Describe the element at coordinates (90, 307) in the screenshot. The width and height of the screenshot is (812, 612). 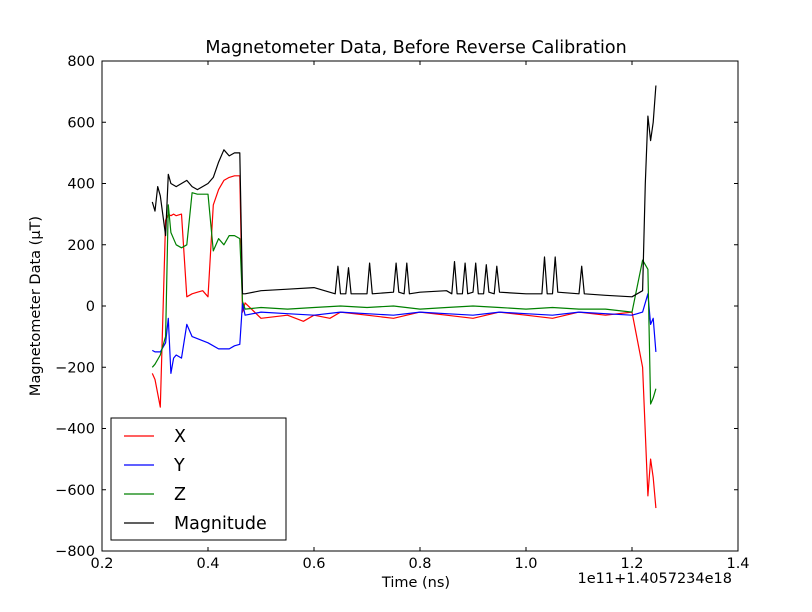
I see `y-tick-label: 0` at that location.